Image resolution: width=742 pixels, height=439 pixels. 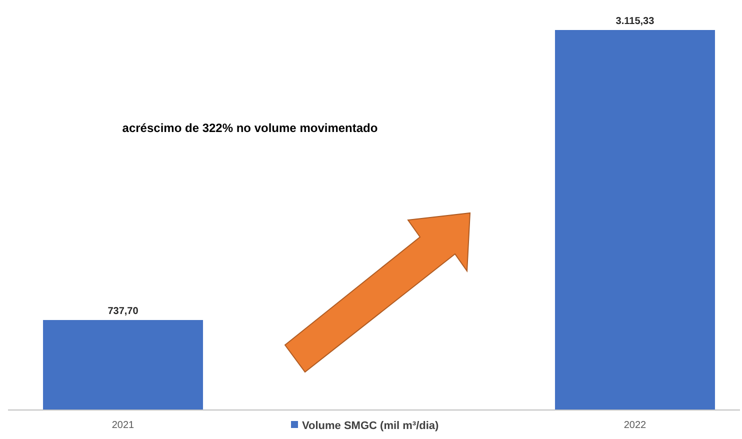 I want to click on data-label: 3.115,33, so click(x=635, y=21).